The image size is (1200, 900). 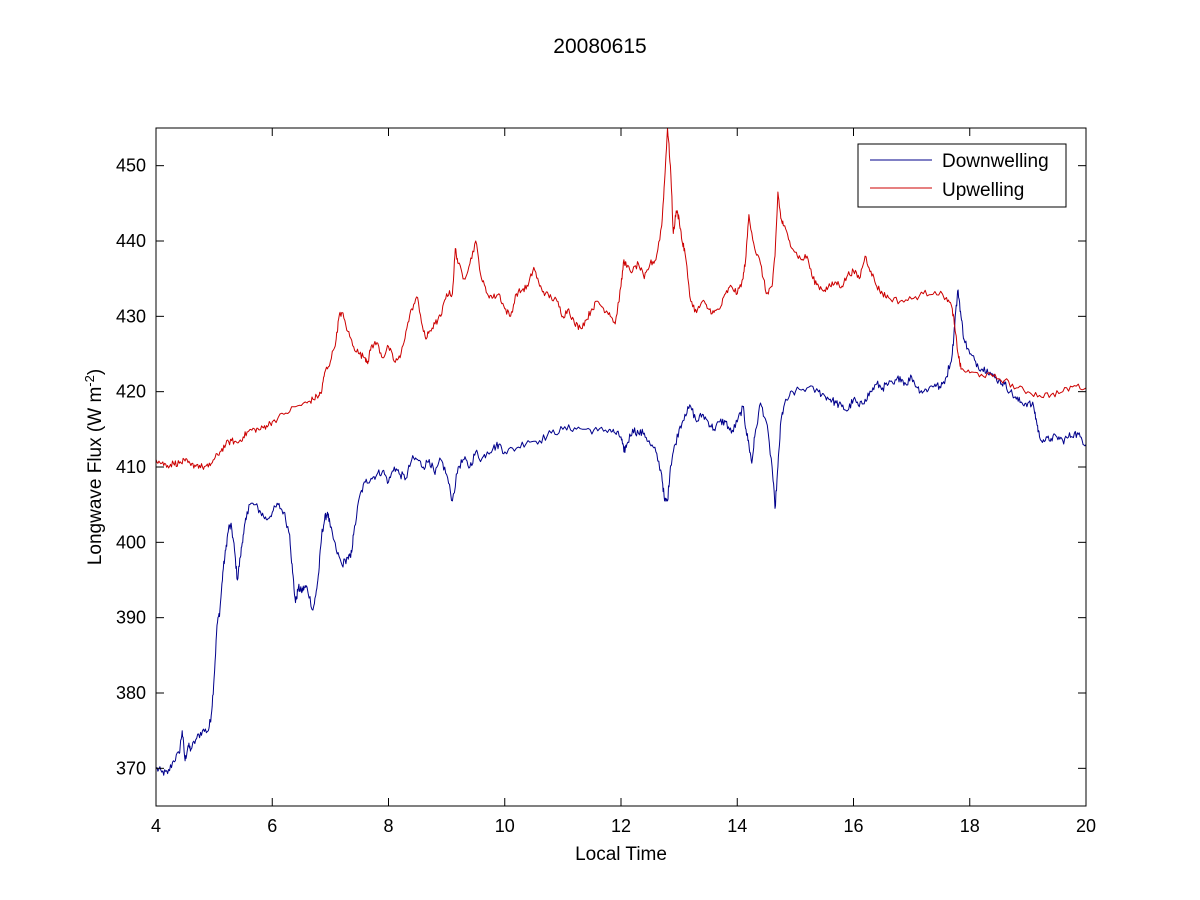 What do you see at coordinates (505, 826) in the screenshot?
I see `x-tick-label: 10` at bounding box center [505, 826].